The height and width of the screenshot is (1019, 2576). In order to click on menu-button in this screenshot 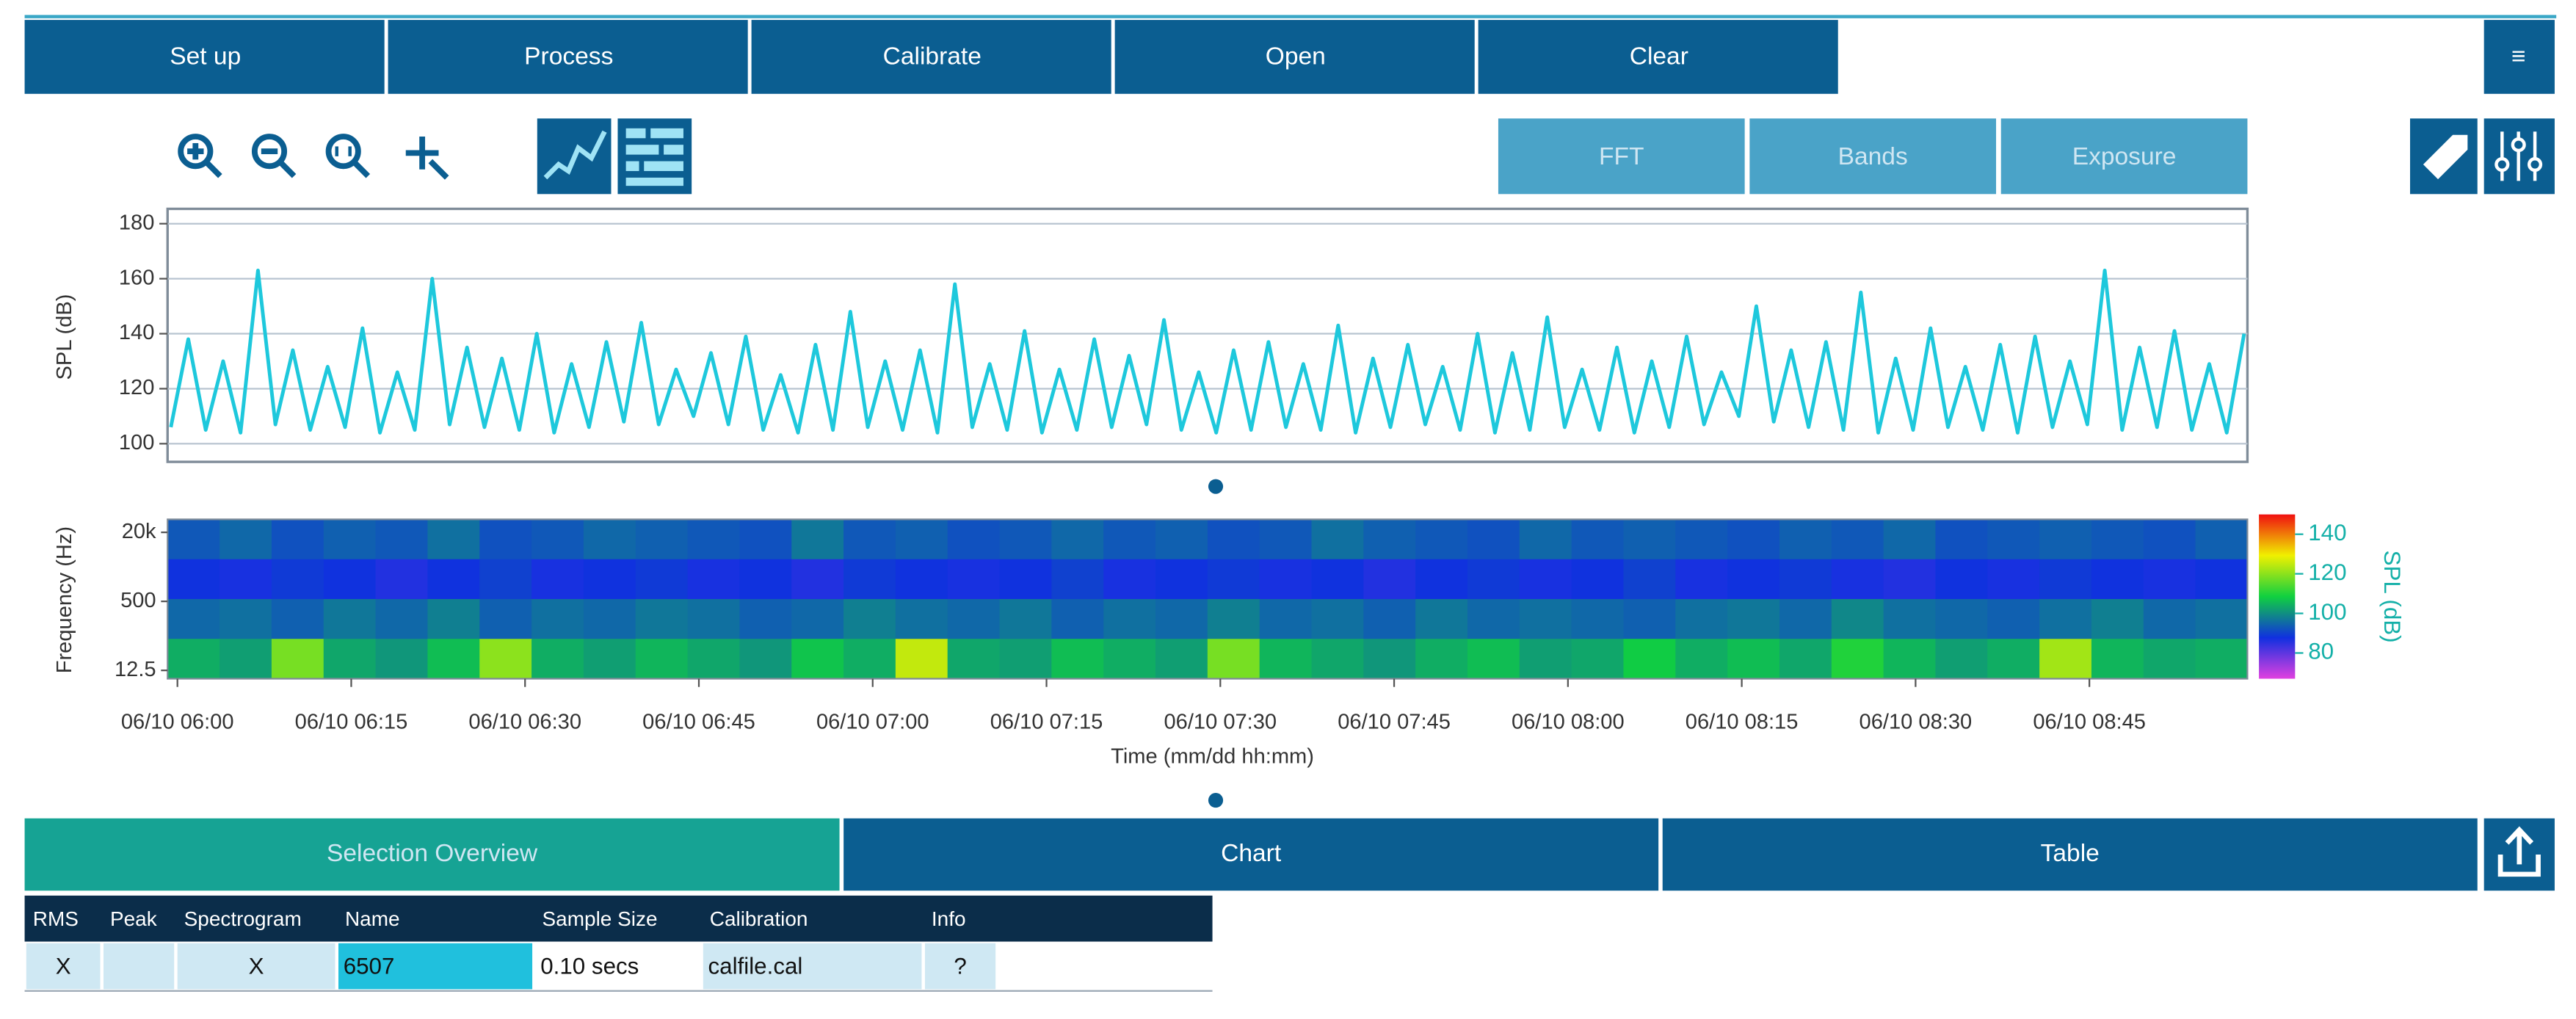, I will do `click(2520, 57)`.